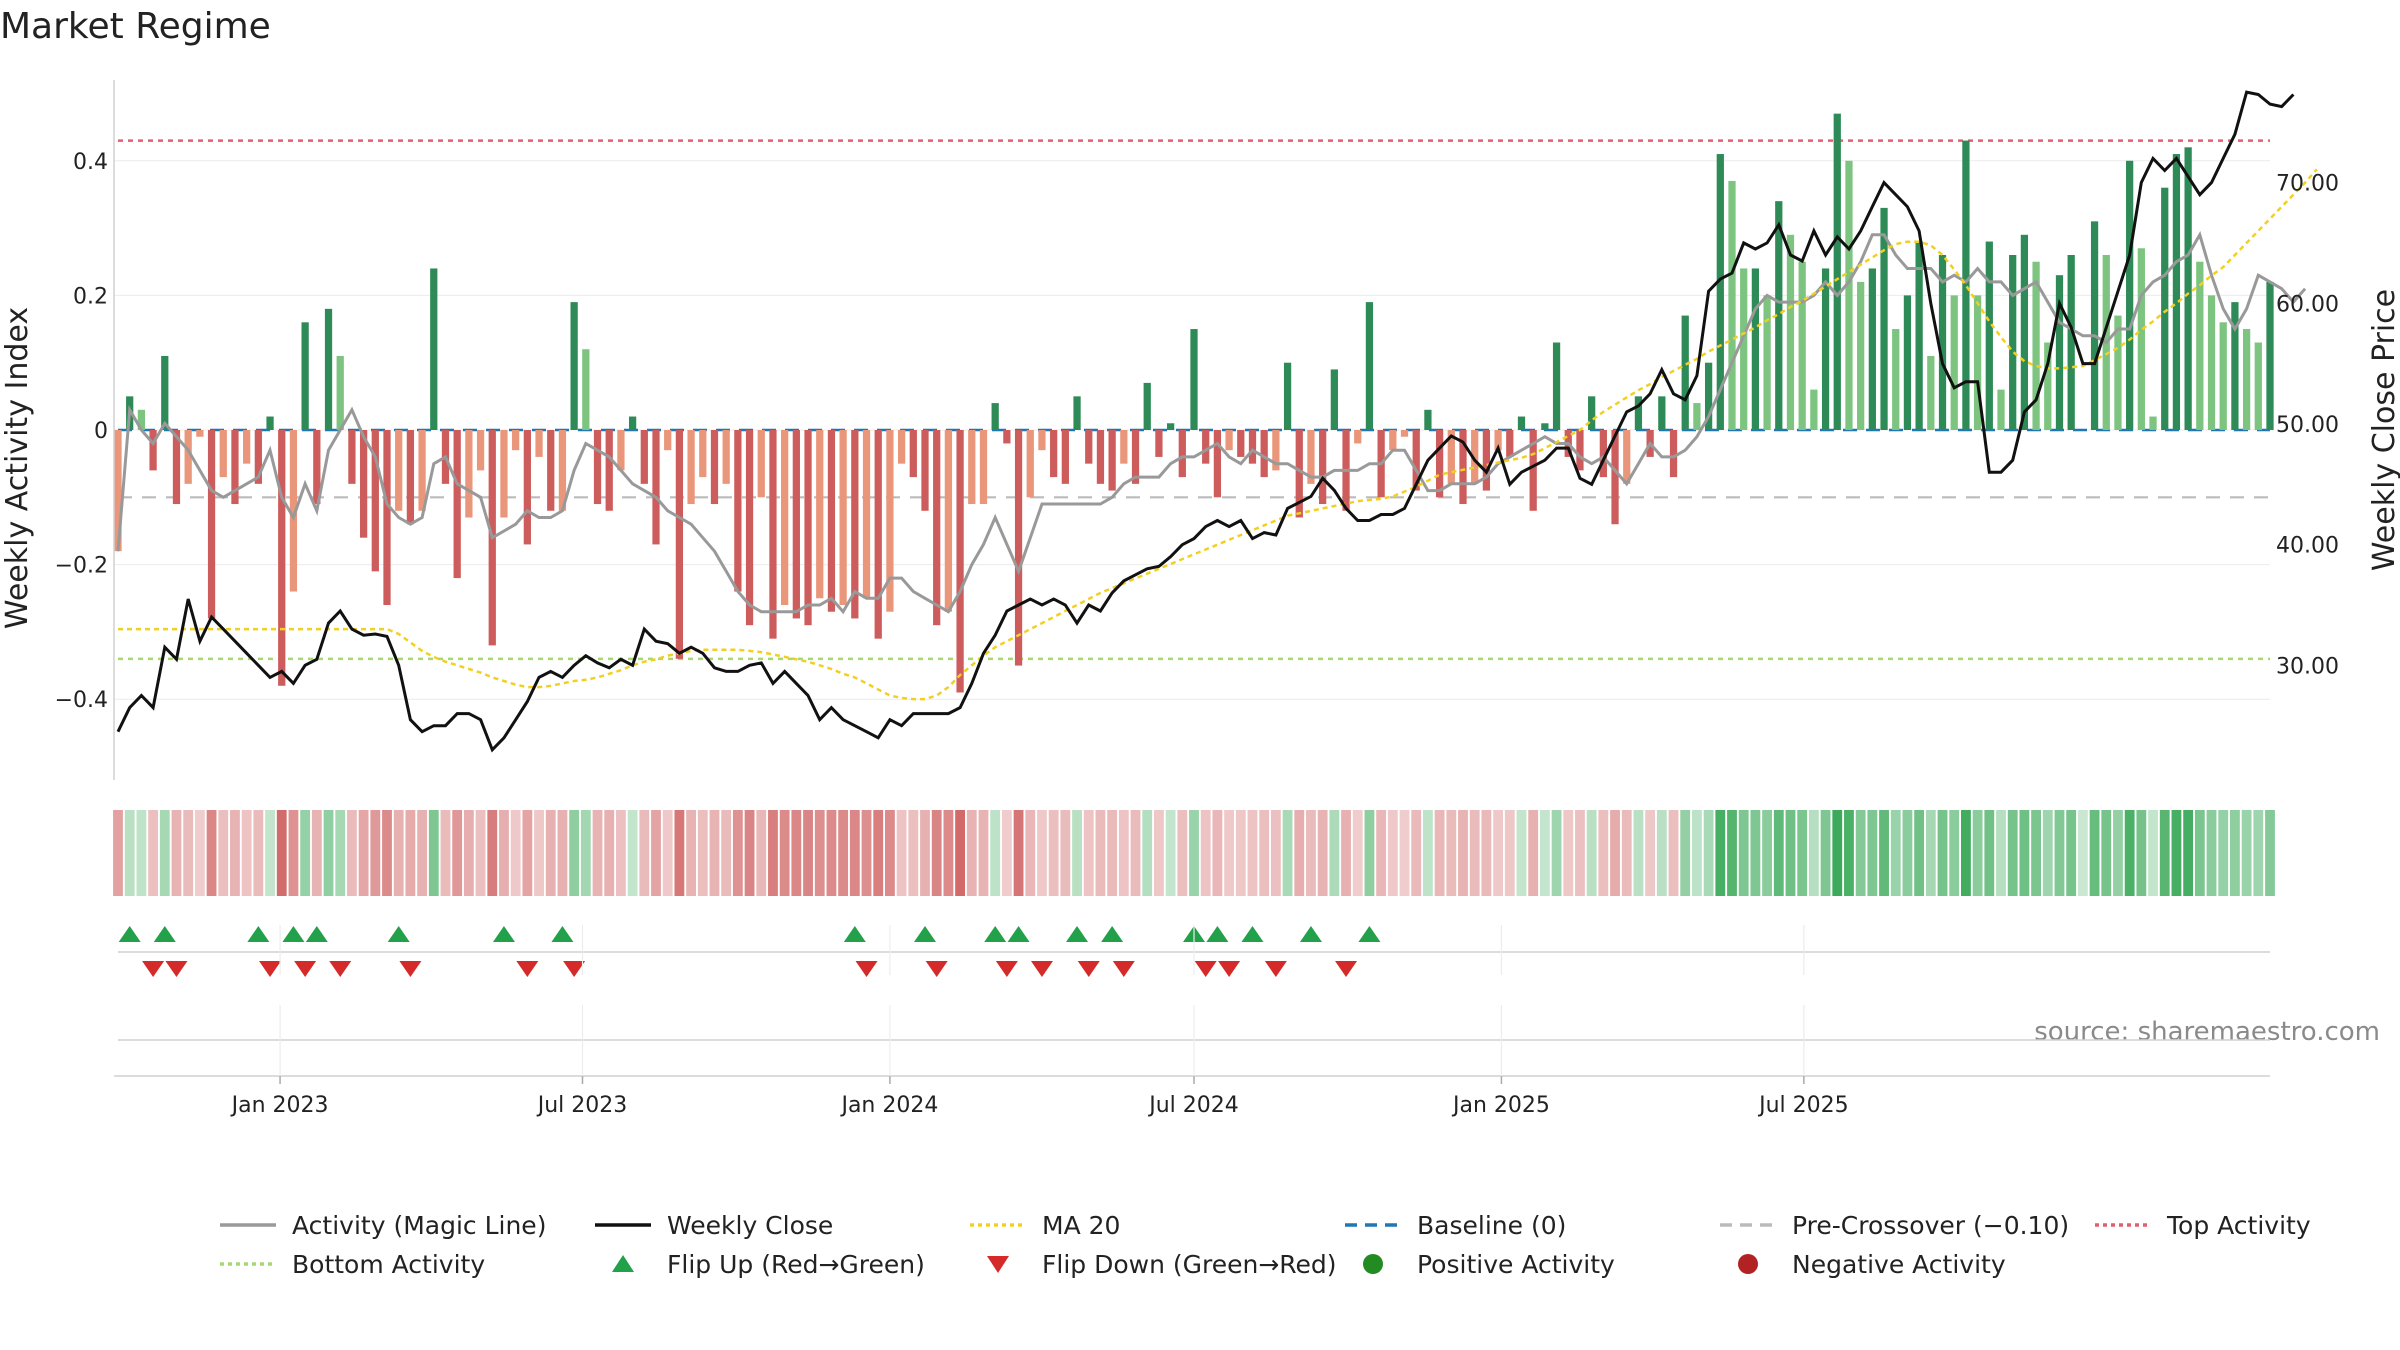 The width and height of the screenshot is (2400, 1350). I want to click on legend-label: Flip Down (Green→Red), so click(1189, 1264).